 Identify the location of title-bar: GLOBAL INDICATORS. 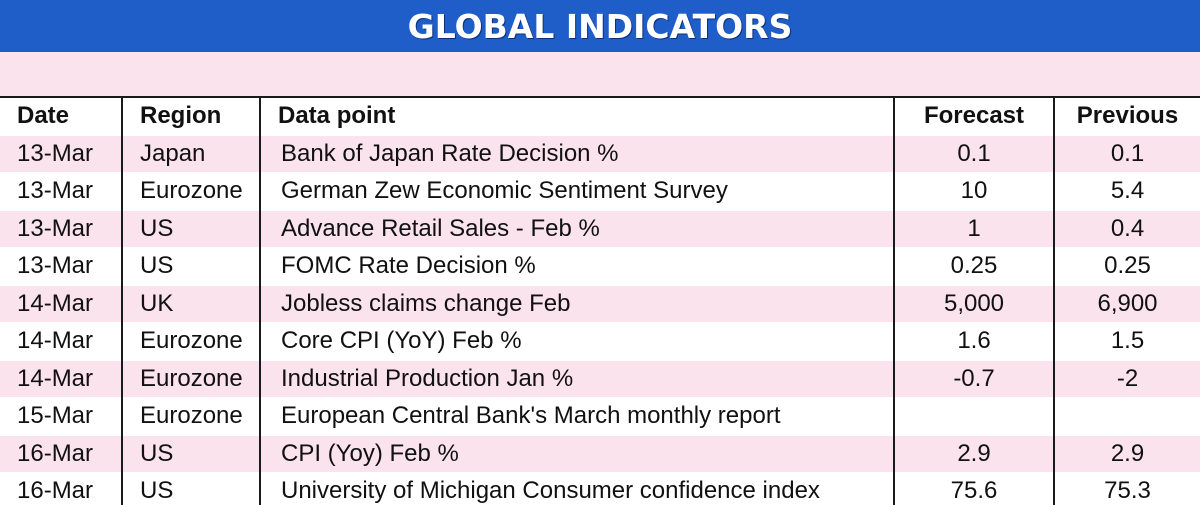
(600, 26).